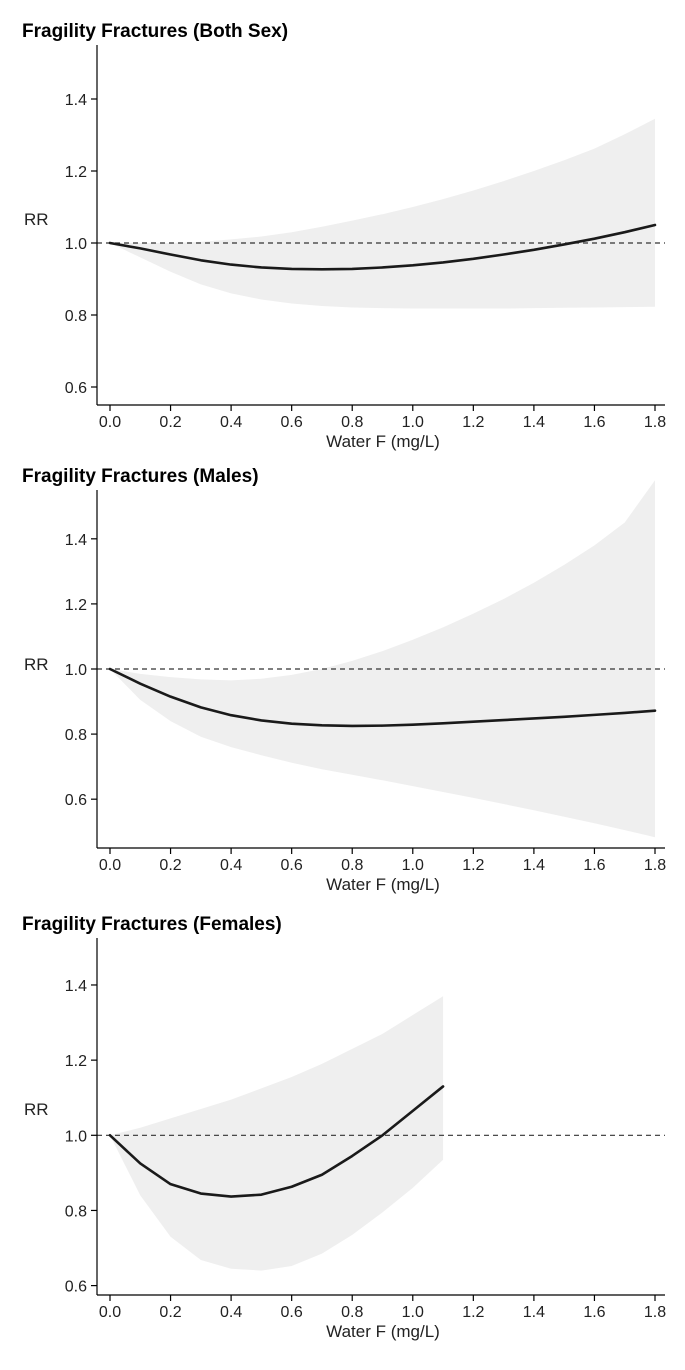  Describe the element at coordinates (140, 476) in the screenshot. I see `chart-title: Fragility Fractures (Males)` at that location.